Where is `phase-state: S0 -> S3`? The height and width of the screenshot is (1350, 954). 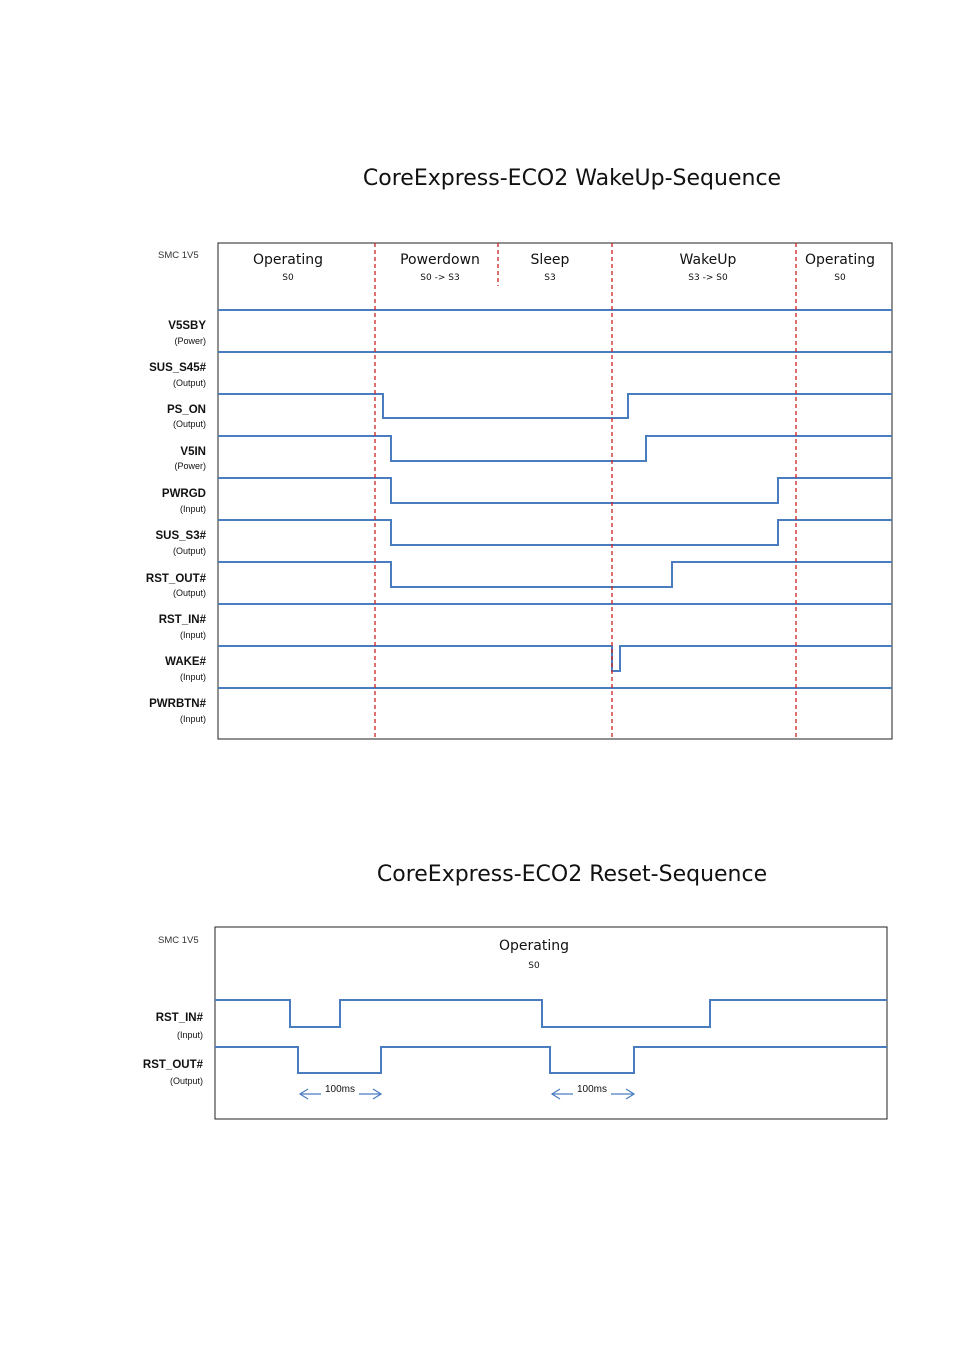
phase-state: S0 -> S3 is located at coordinates (439, 278).